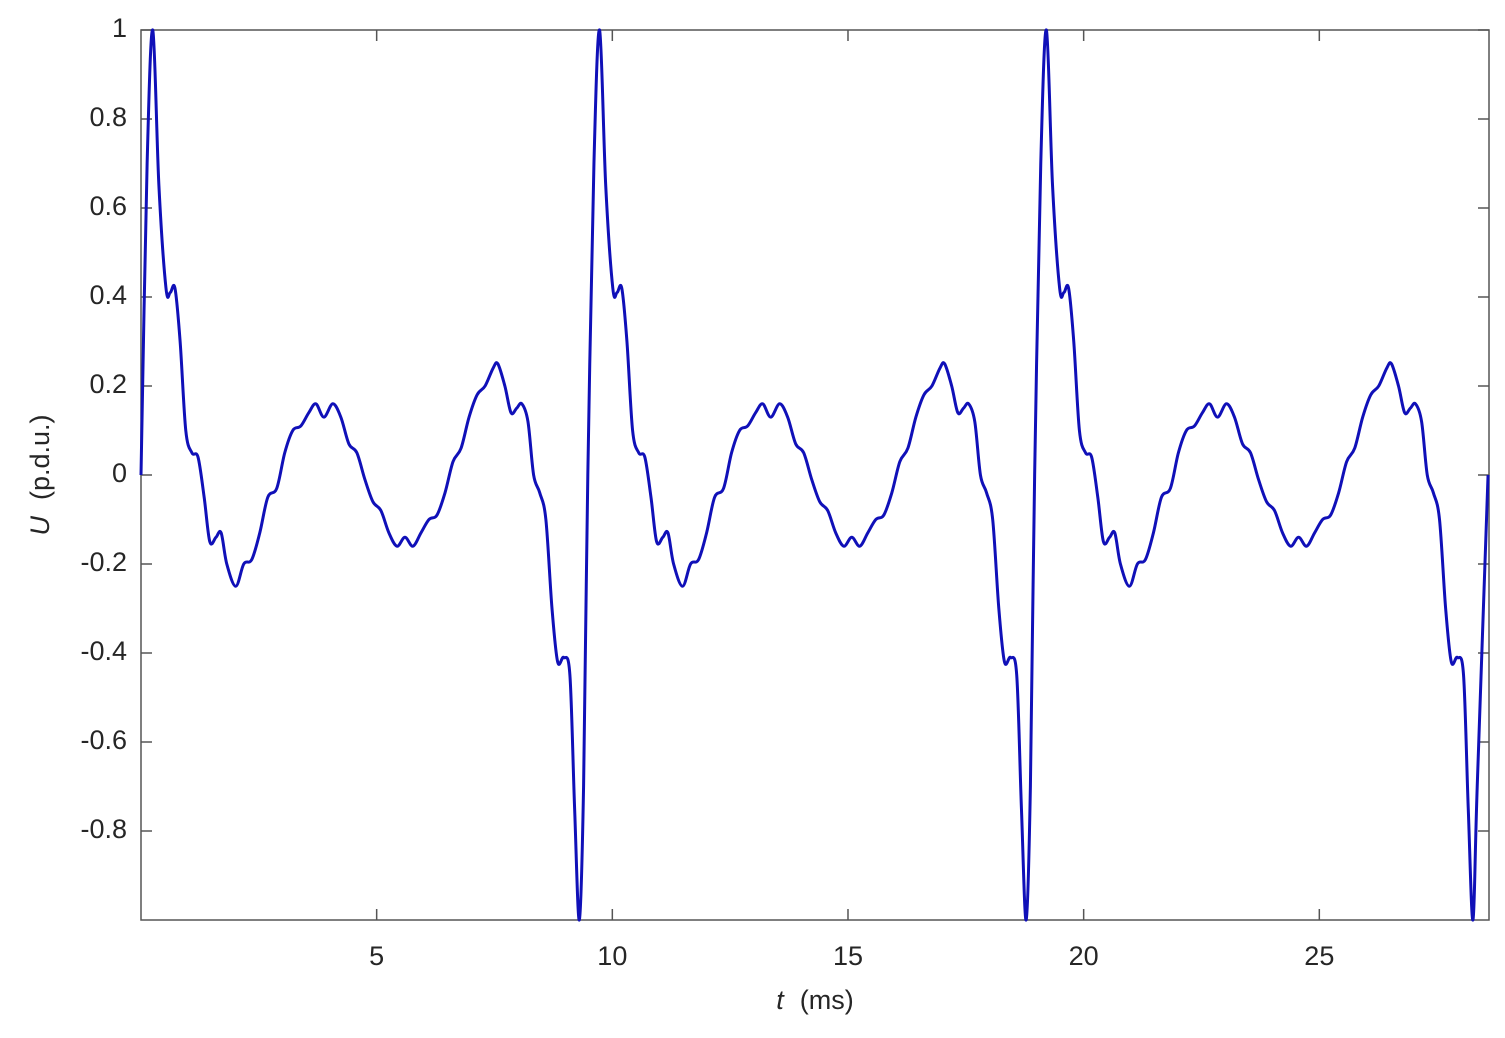  I want to click on x-tick-label: 5, so click(376, 956).